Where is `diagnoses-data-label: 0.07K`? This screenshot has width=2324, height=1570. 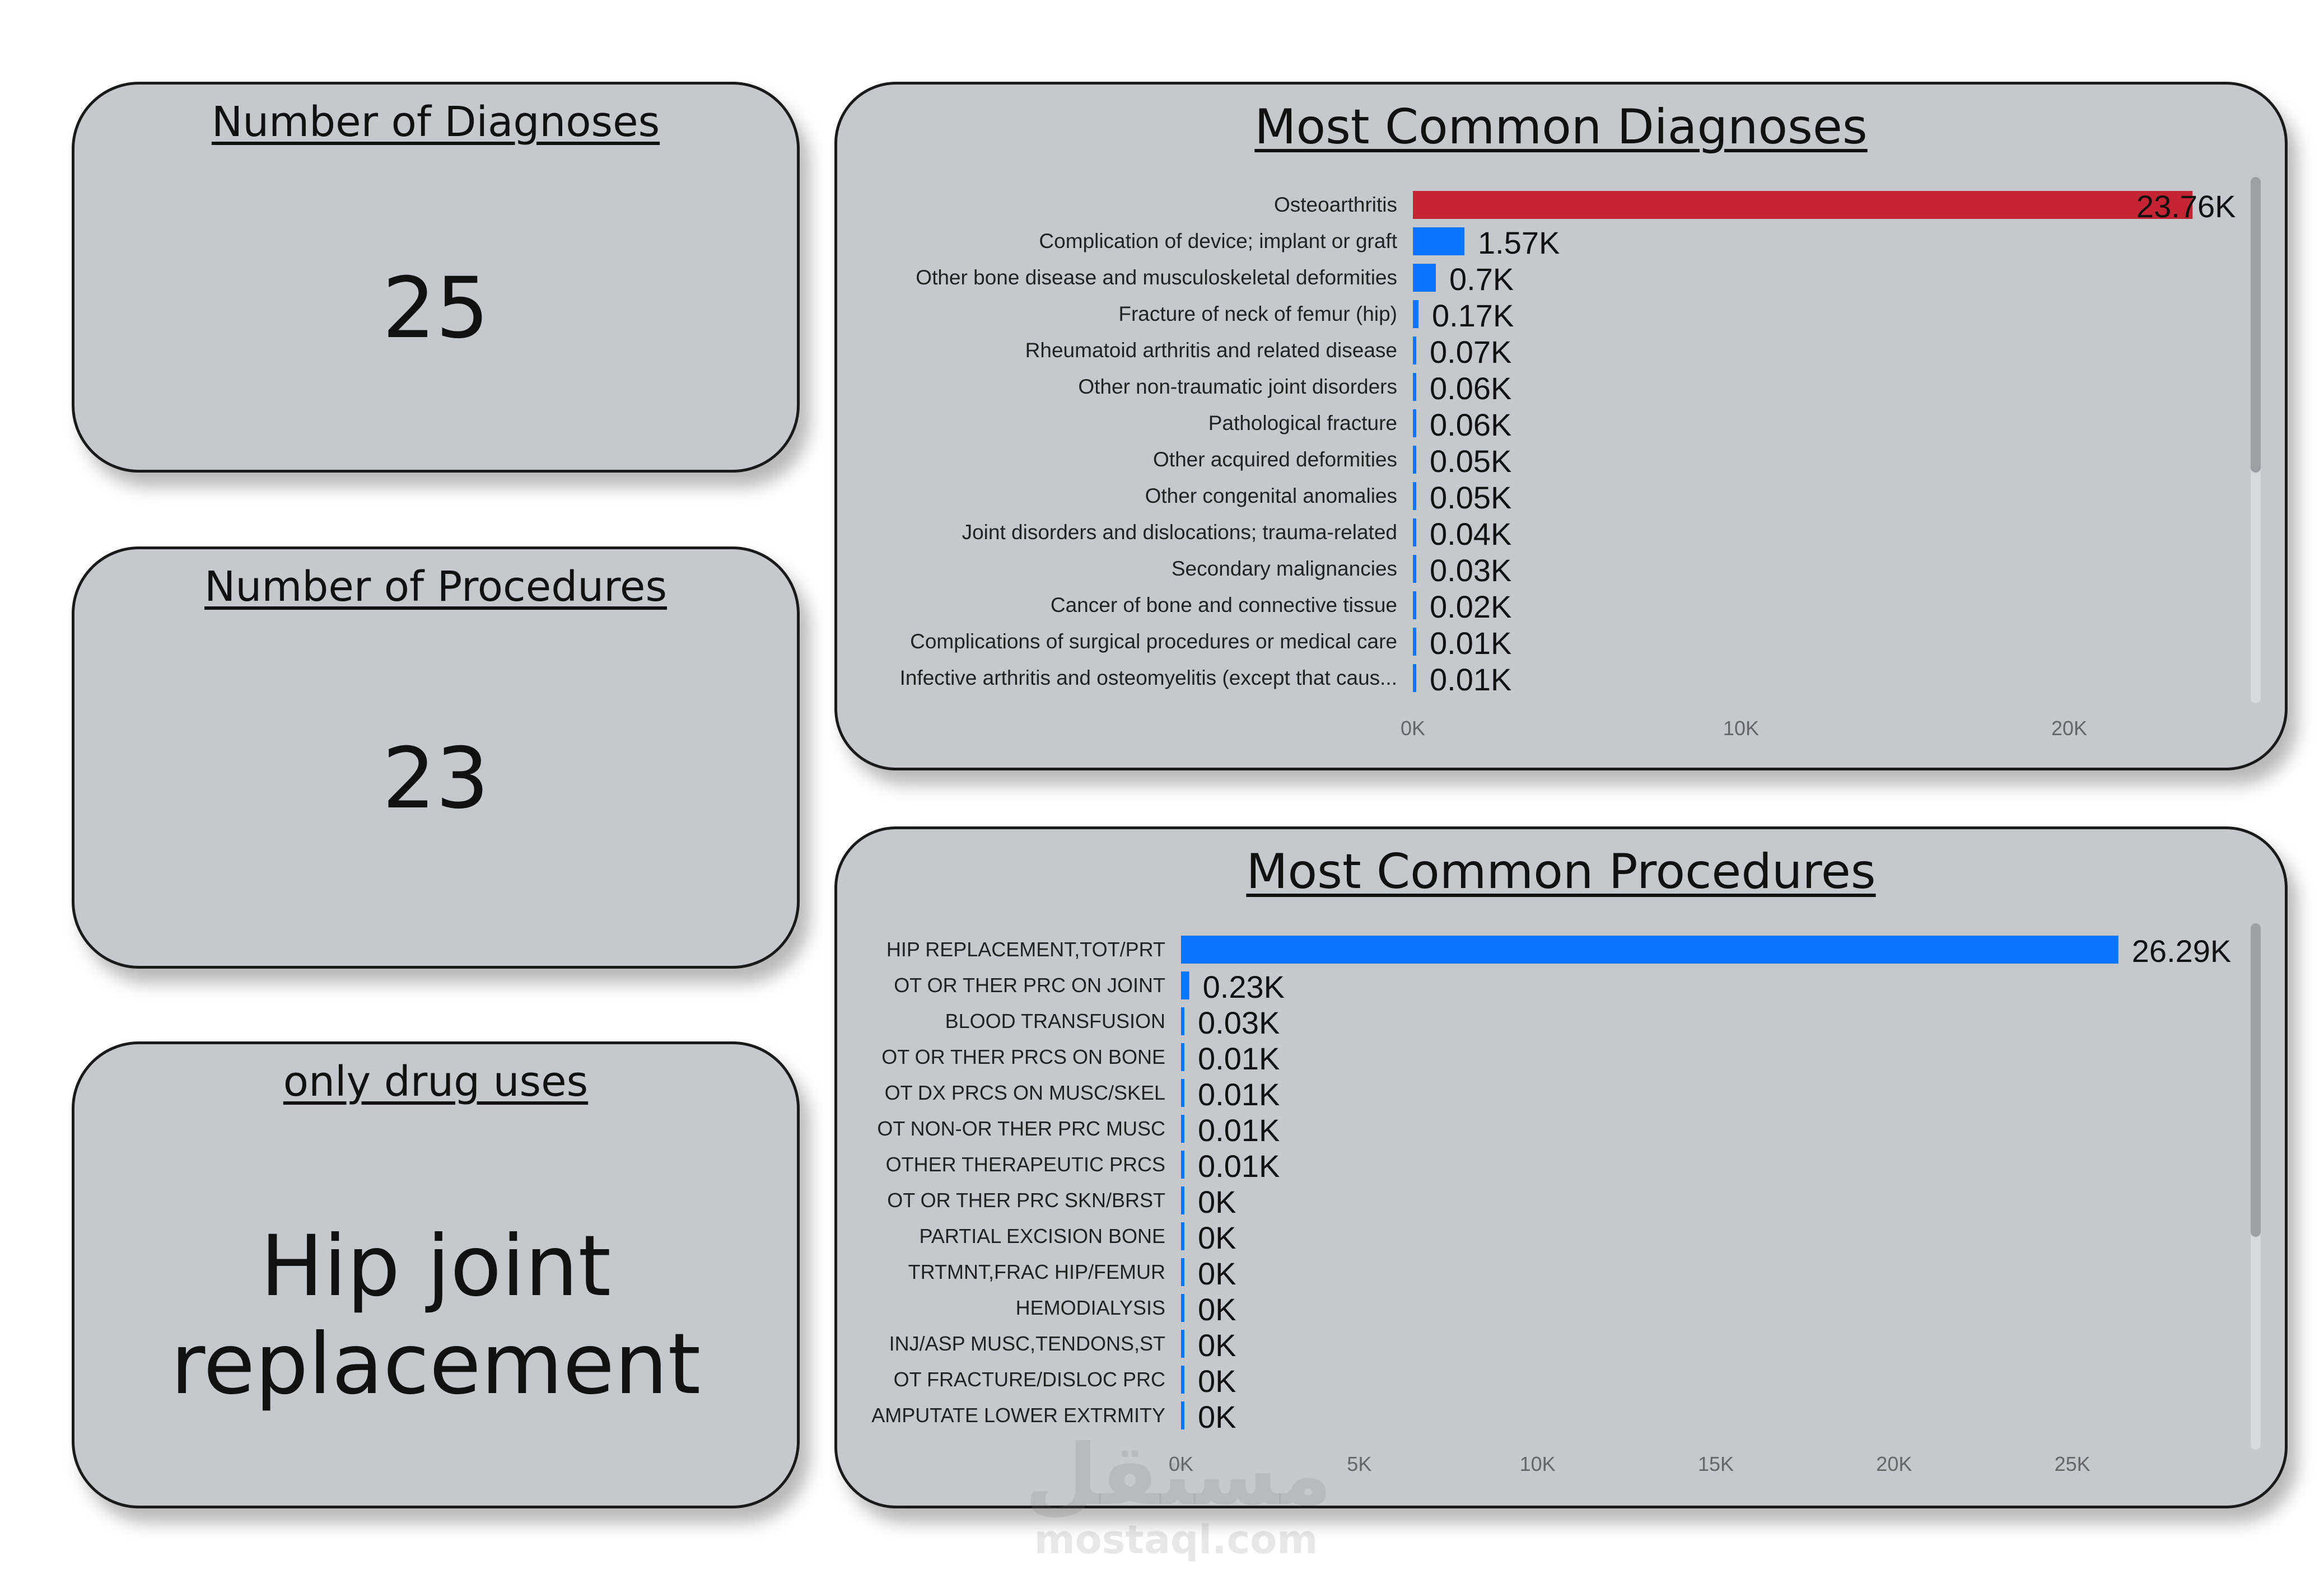 diagnoses-data-label: 0.07K is located at coordinates (1471, 352).